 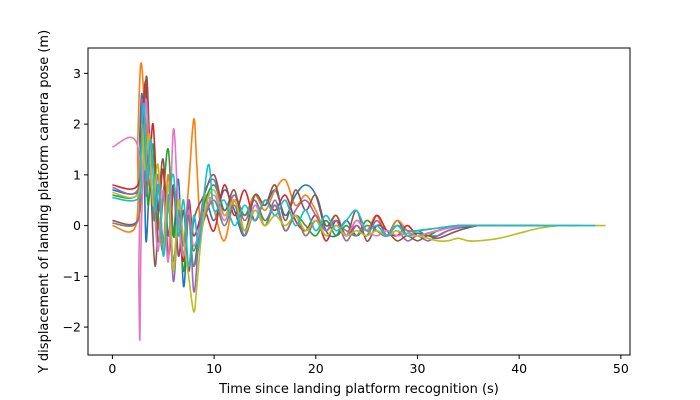 What do you see at coordinates (316, 368) in the screenshot?
I see `x-tick-label: 20` at bounding box center [316, 368].